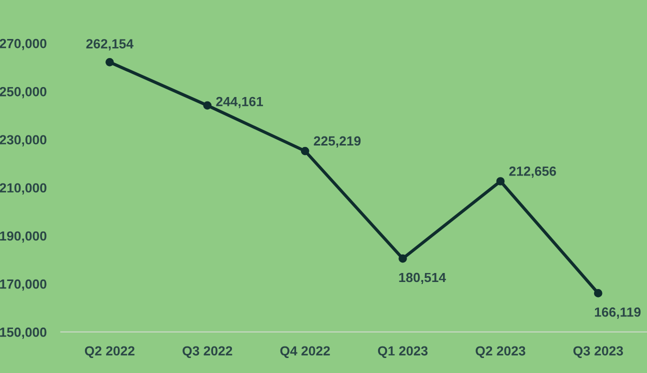 This screenshot has width=647, height=373. Describe the element at coordinates (23, 92) in the screenshot. I see `y-tick-label: 250,000` at that location.